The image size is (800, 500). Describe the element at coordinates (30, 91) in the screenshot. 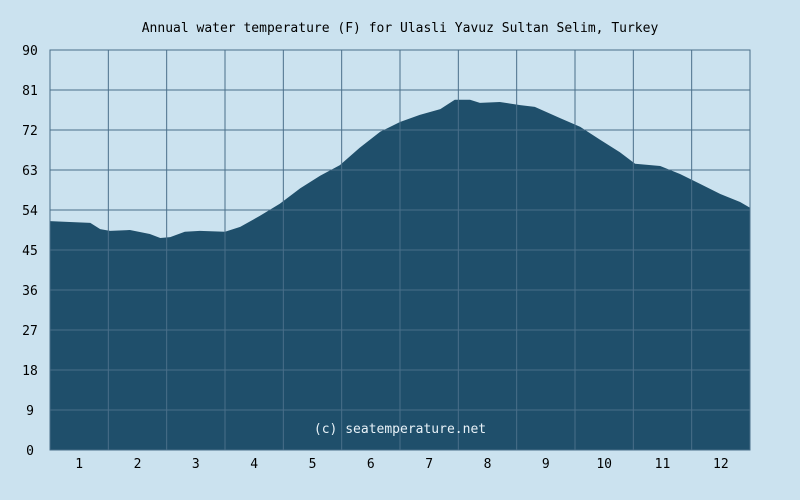

I see `y-tick-label: 81` at that location.